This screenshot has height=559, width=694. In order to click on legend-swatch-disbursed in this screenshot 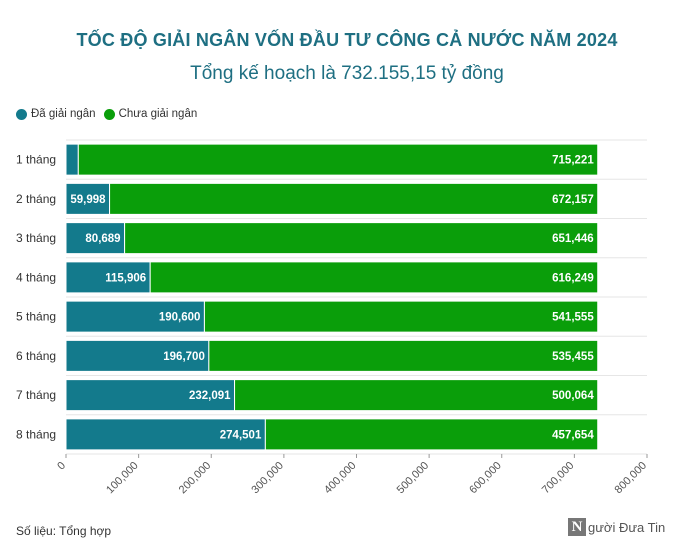, I will do `click(21, 114)`.